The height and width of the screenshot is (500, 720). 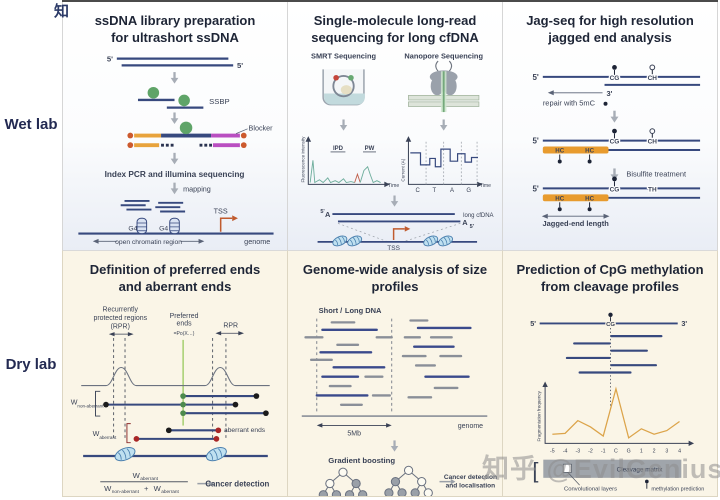 I want to click on coverage-curve, so click(x=175, y=376).